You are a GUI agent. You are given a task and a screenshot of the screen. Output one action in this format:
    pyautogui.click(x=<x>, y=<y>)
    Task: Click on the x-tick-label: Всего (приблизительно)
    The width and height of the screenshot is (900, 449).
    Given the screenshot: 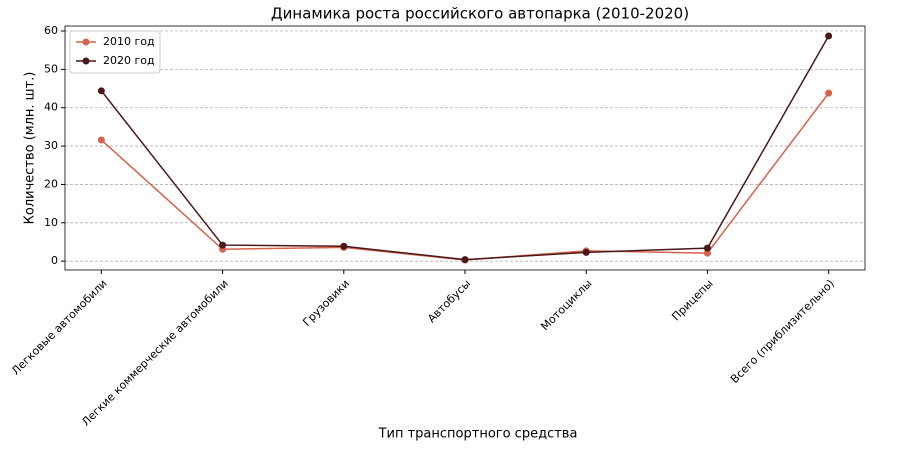 What is the action you would take?
    pyautogui.click(x=782, y=331)
    